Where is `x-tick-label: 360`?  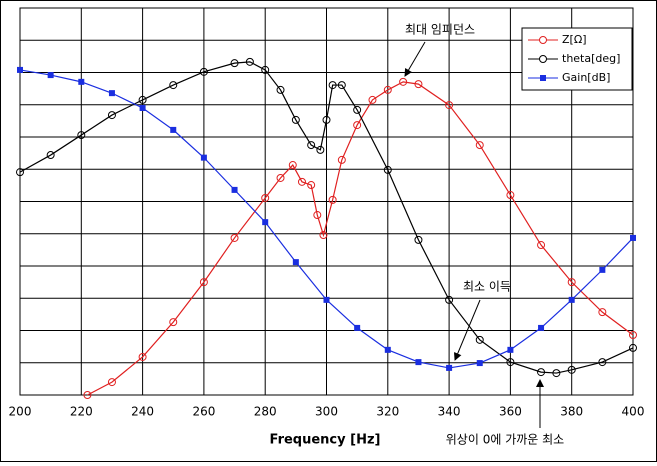 x-tick-label: 360 is located at coordinates (510, 412).